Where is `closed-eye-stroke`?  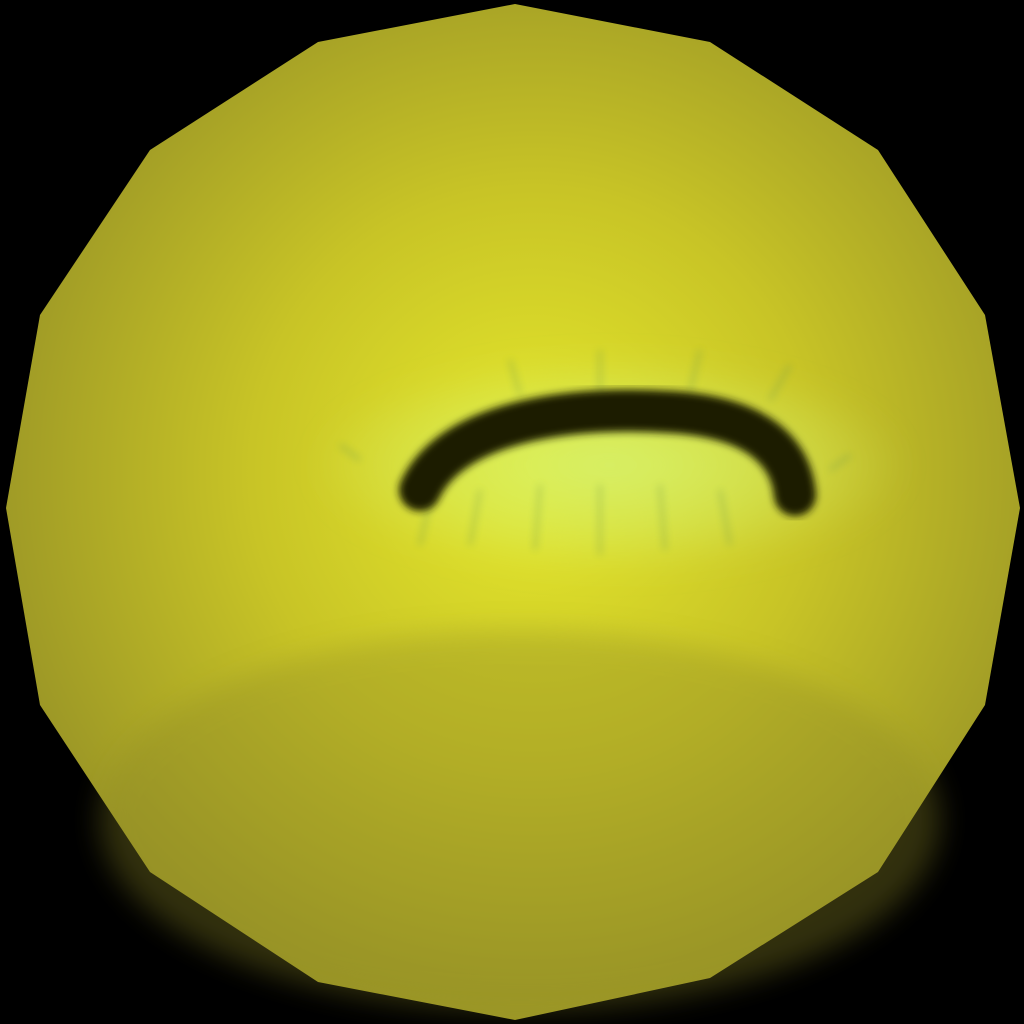 closed-eye-stroke is located at coordinates (607, 452).